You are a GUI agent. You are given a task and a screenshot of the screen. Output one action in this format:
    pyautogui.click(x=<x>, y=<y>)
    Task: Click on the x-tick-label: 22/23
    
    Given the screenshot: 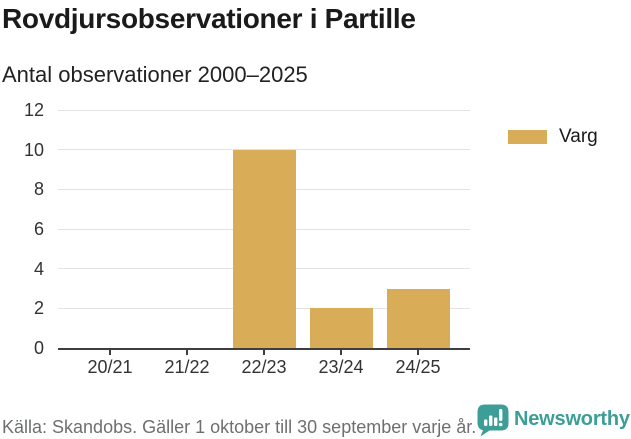 What is the action you would take?
    pyautogui.click(x=264, y=367)
    